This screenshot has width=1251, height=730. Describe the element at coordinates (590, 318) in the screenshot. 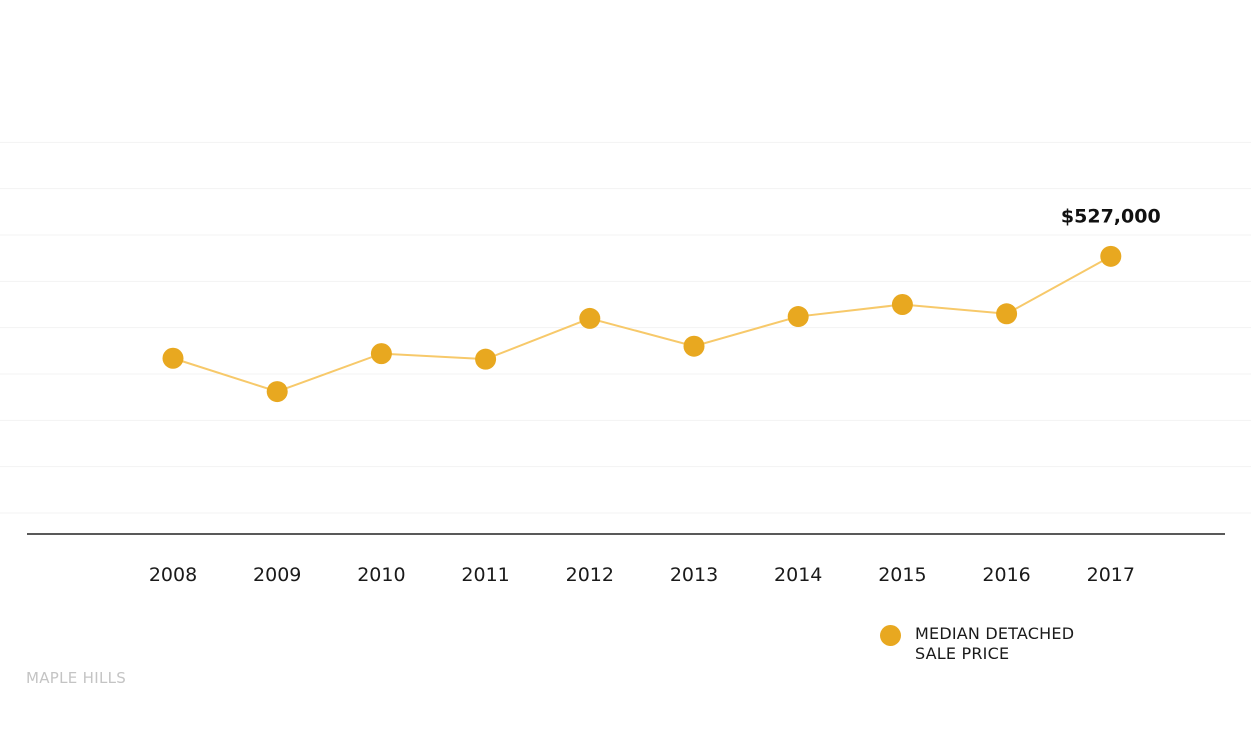

I see `data-point-2012` at that location.